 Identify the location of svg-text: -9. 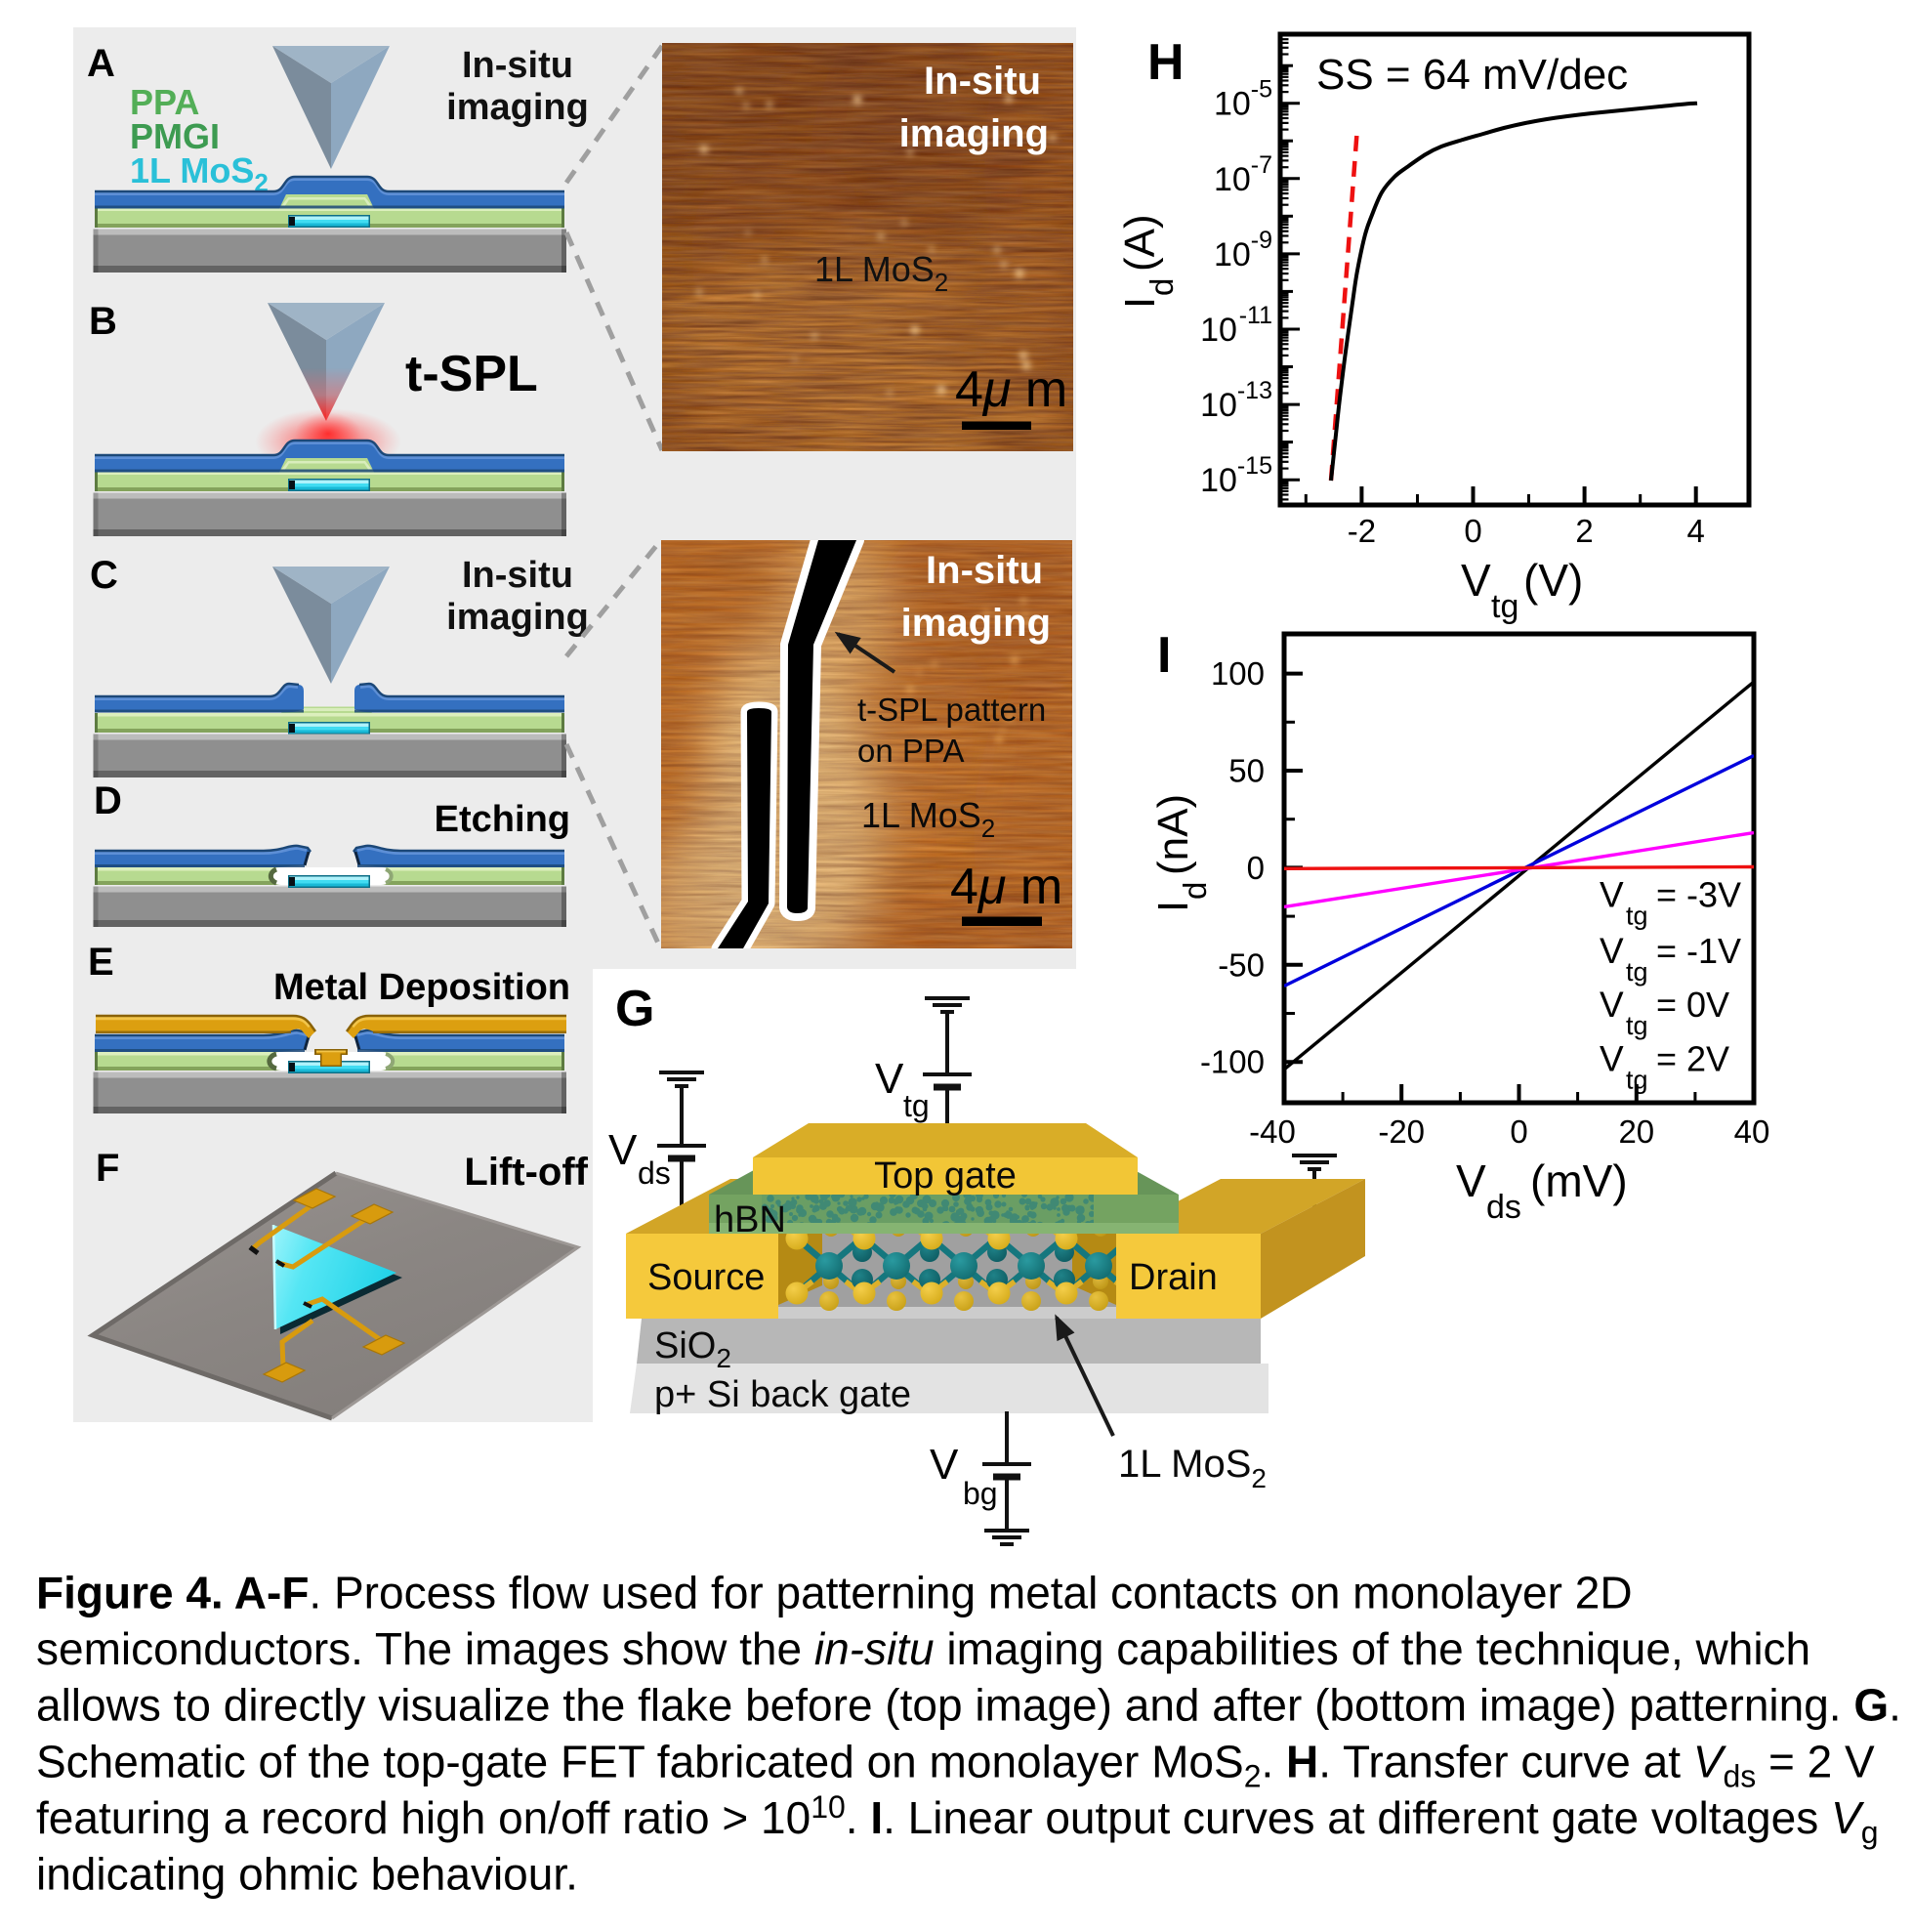
(1261, 240).